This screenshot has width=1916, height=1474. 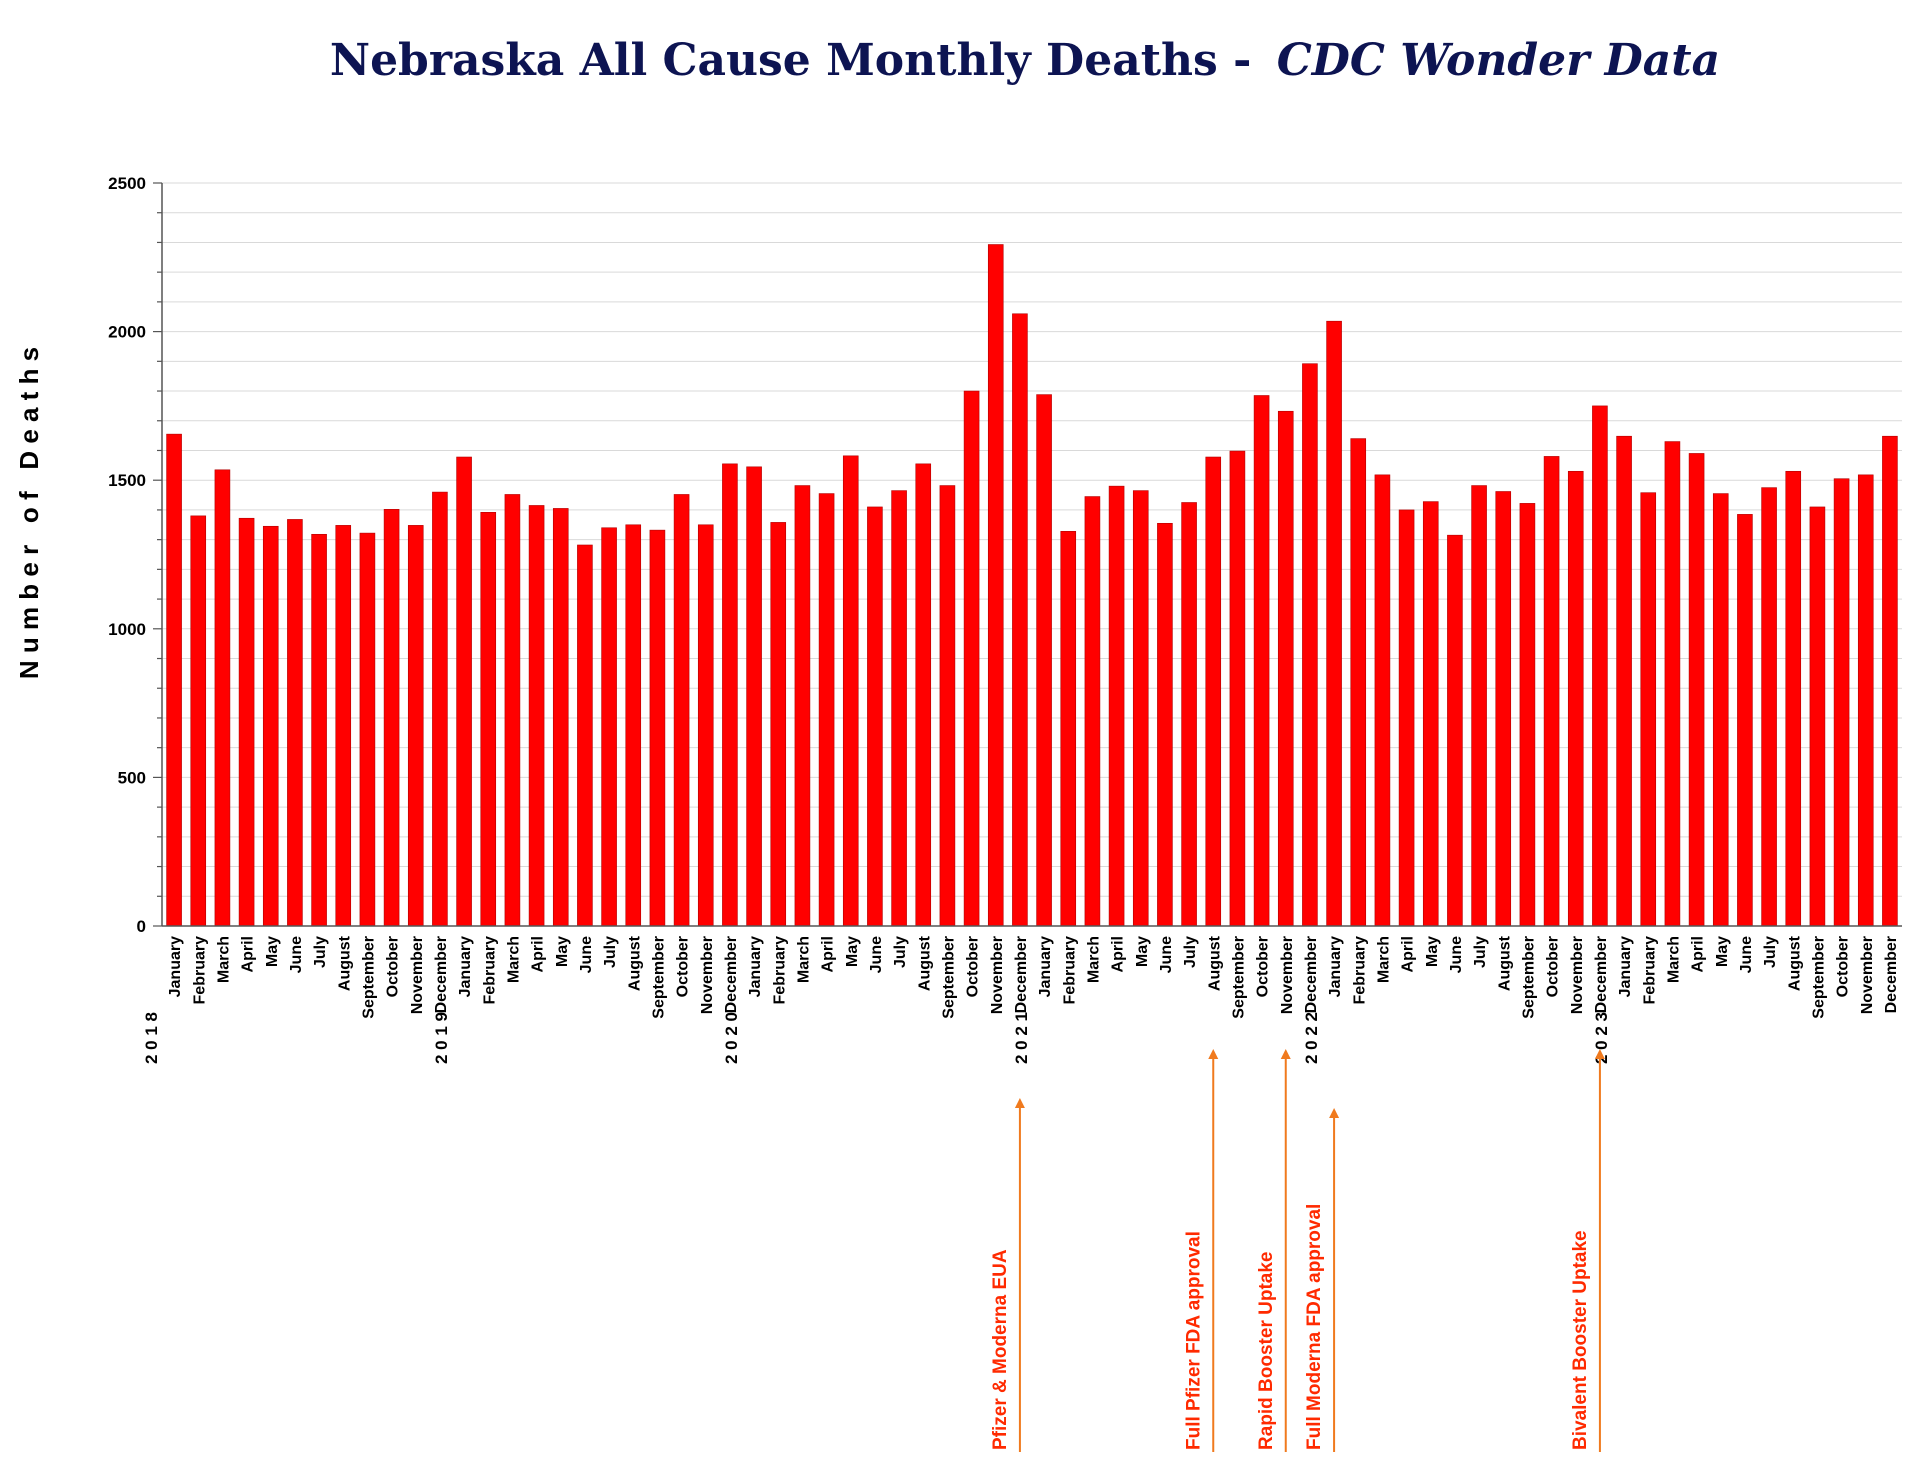 What do you see at coordinates (1580, 1340) in the screenshot?
I see `annotation-label: Bivalent Booster Uptake` at bounding box center [1580, 1340].